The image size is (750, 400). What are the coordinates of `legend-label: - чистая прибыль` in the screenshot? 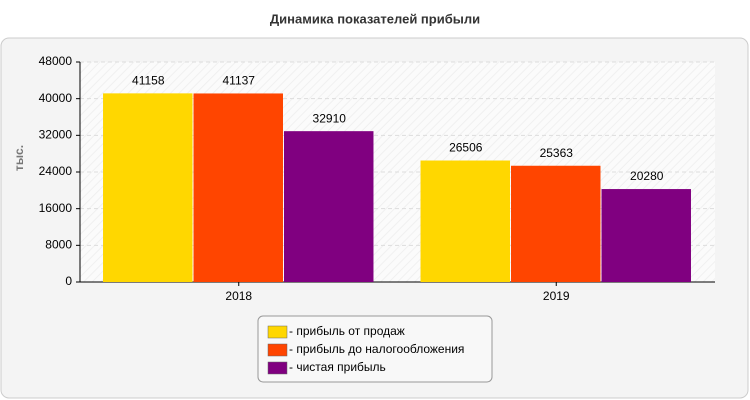 It's located at (337, 367).